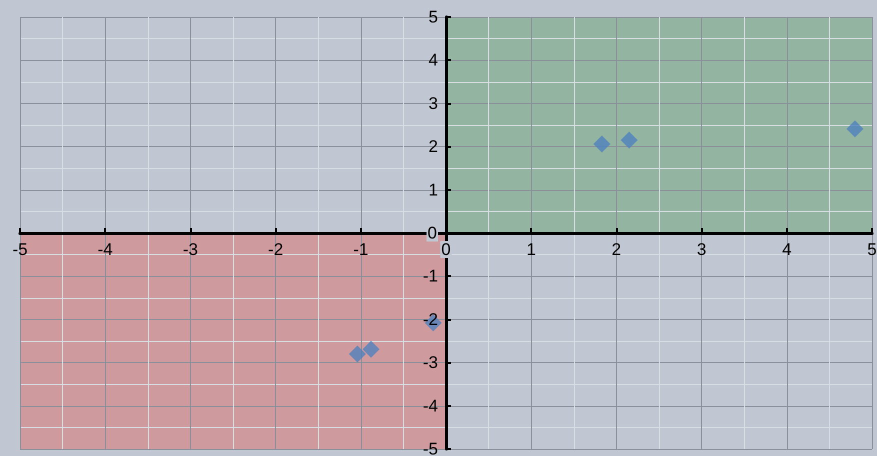 This screenshot has height=456, width=877. What do you see at coordinates (430, 276) in the screenshot?
I see `y-tick-label: -1` at bounding box center [430, 276].